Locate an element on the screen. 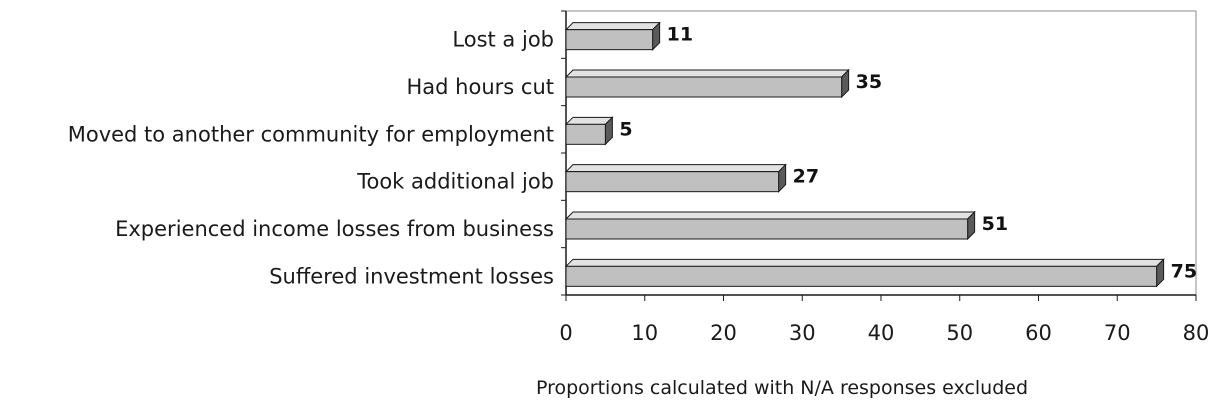  y-axis-ticks is located at coordinates (563, 153).